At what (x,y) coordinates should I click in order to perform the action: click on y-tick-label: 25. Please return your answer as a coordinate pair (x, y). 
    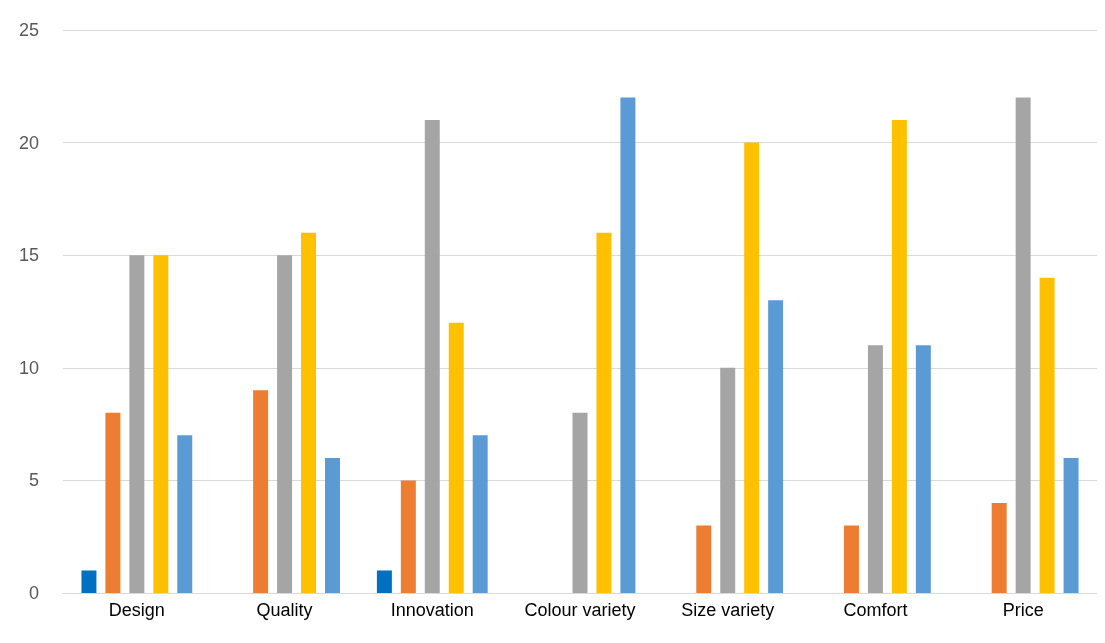
    Looking at the image, I should click on (28, 30).